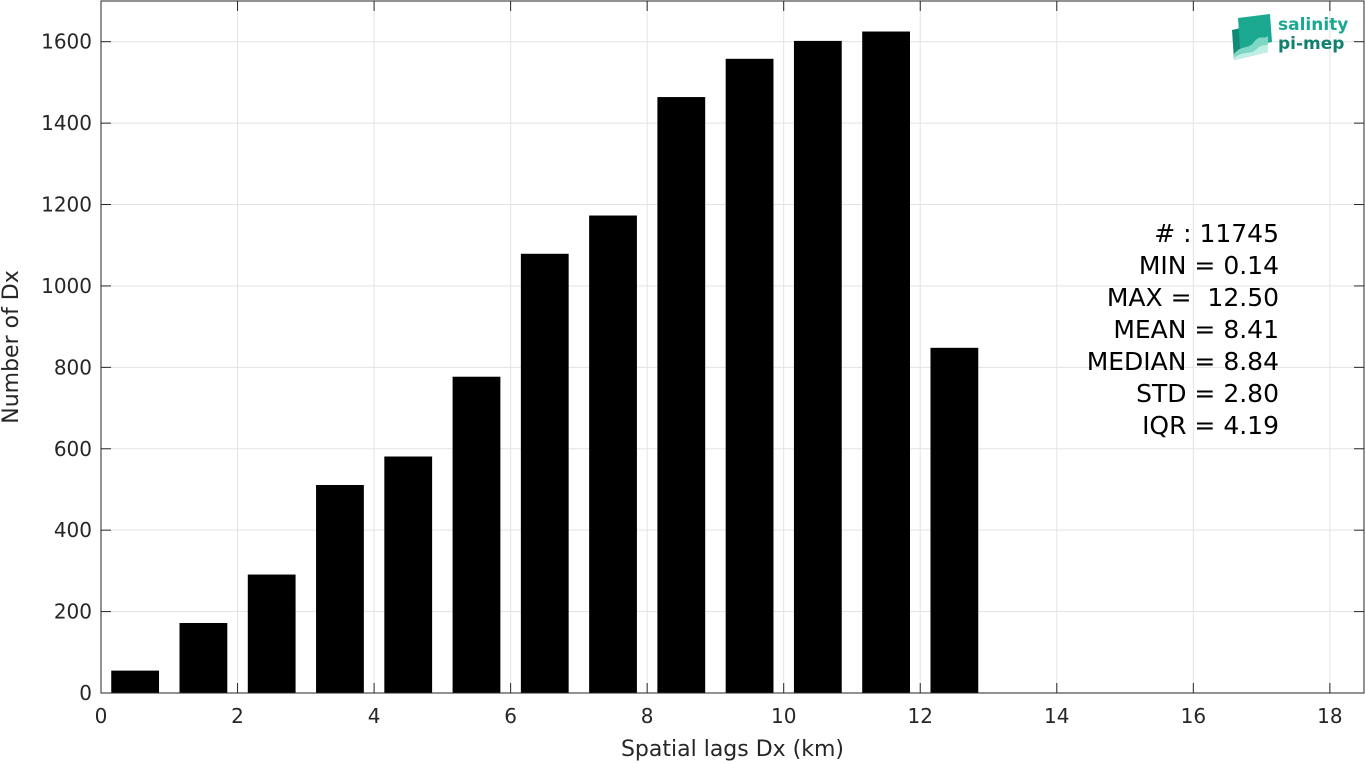  What do you see at coordinates (1313, 25) in the screenshot?
I see `logo-text-salinity: salinity` at bounding box center [1313, 25].